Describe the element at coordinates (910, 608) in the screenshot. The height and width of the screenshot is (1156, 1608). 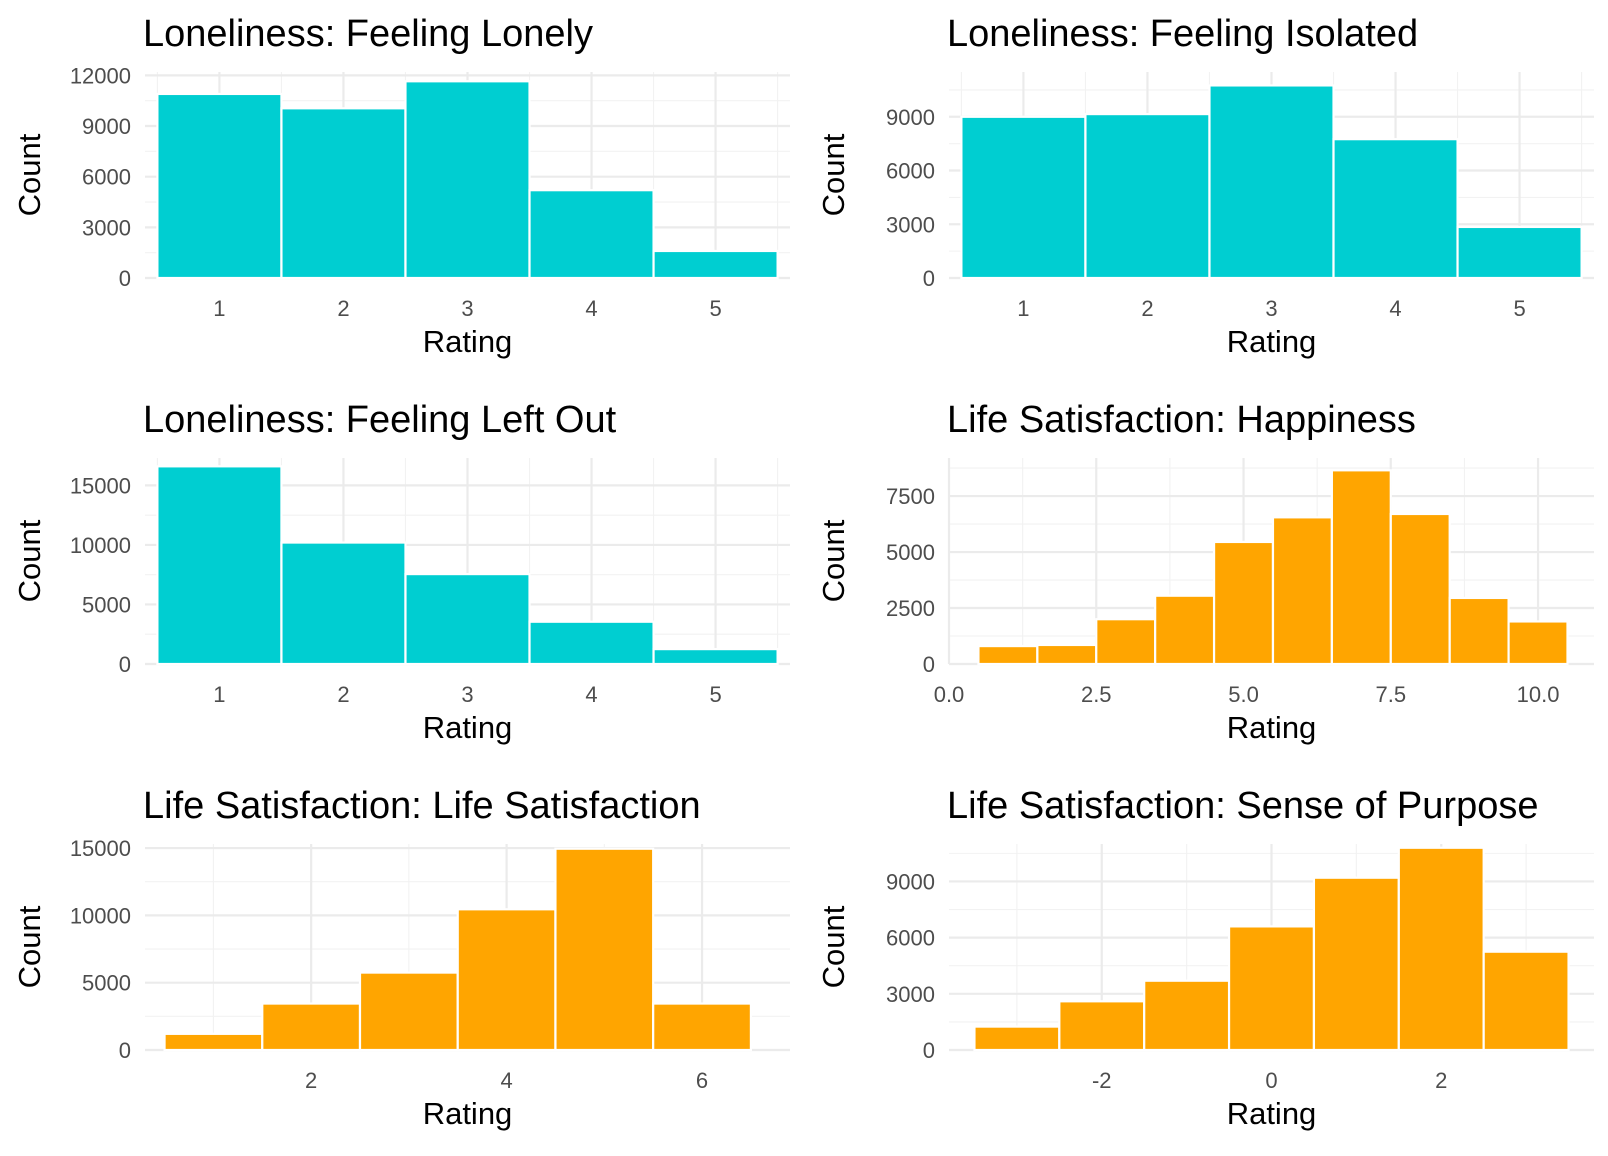
I see `y-tick-label: 2500` at that location.